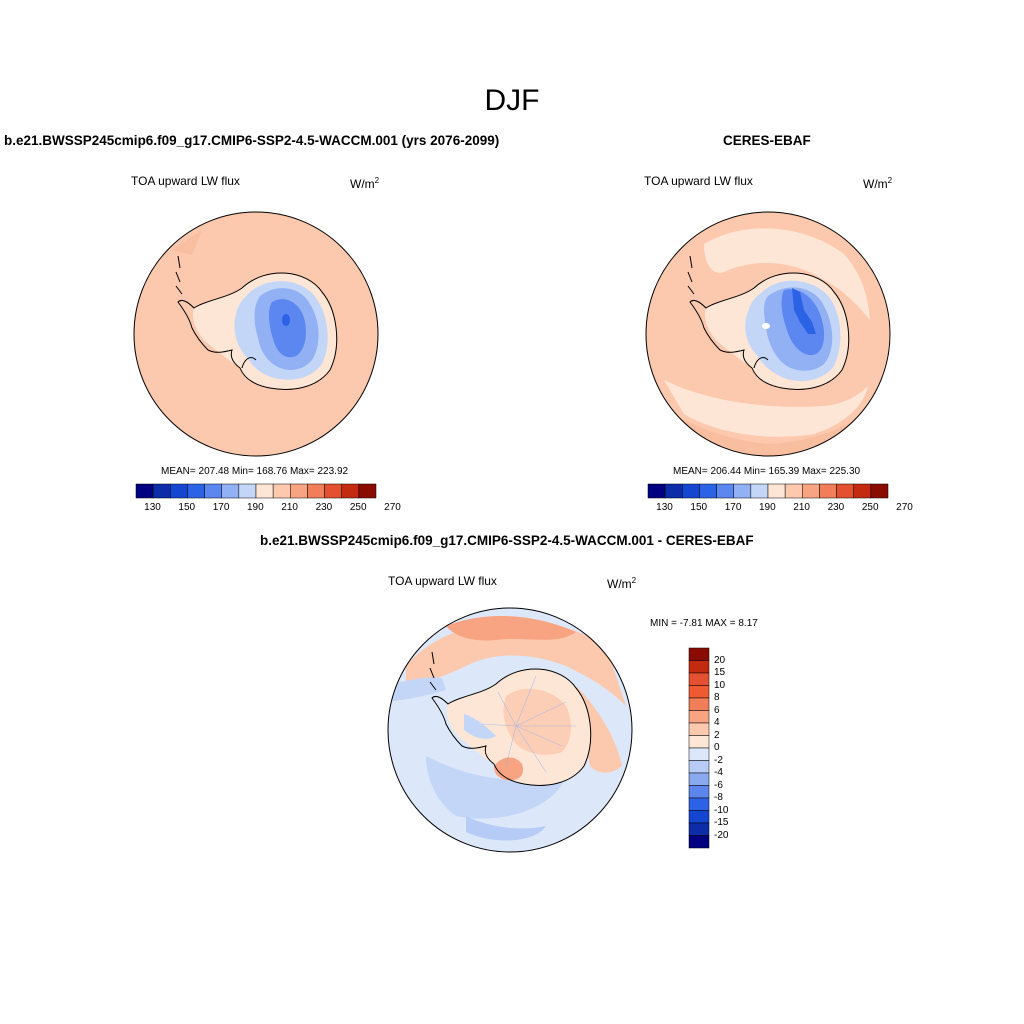 This screenshot has height=1024, width=1024. I want to click on panel-3-colorbar, so click(699, 748).